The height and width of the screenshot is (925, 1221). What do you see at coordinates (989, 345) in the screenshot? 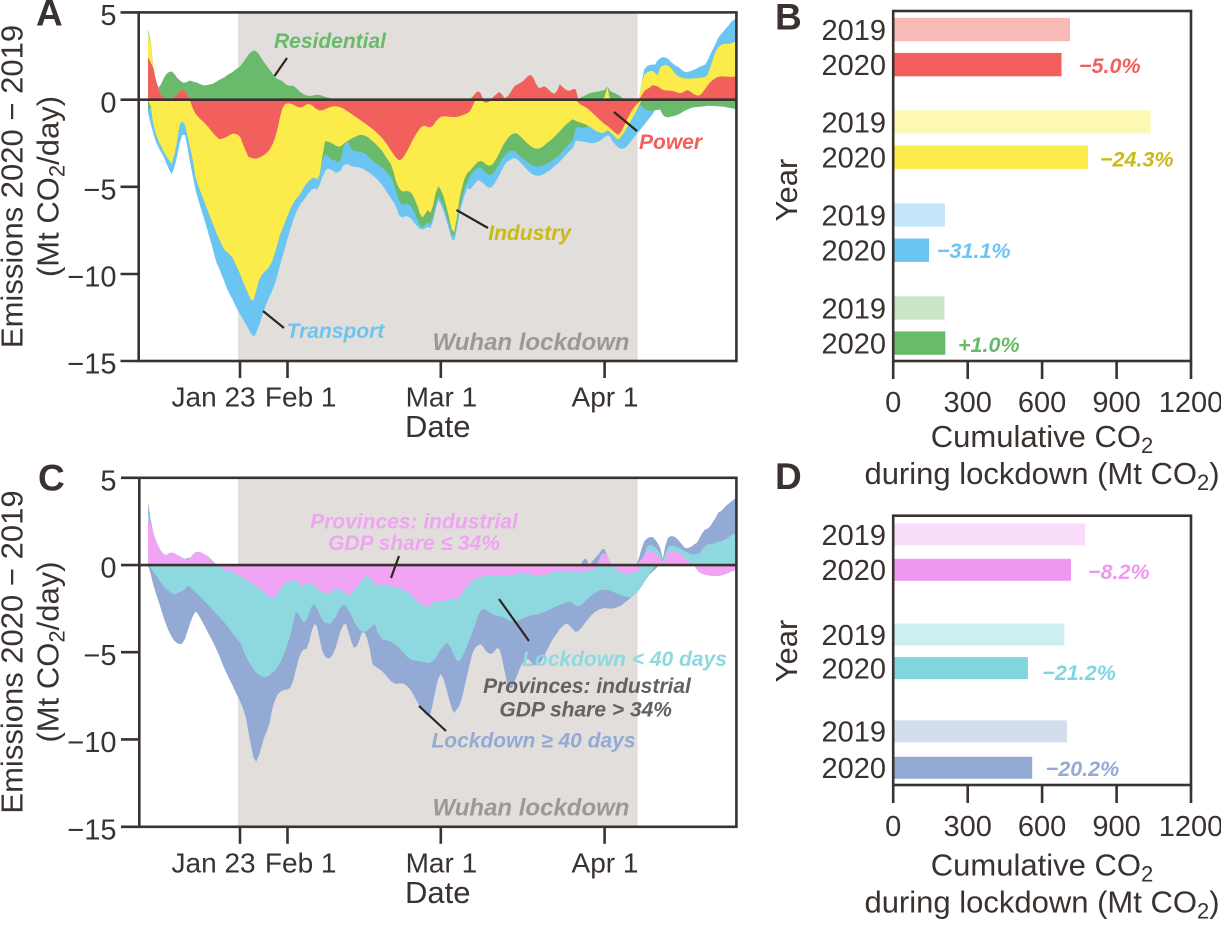
I see `svg-text: +1.0%` at bounding box center [989, 345].